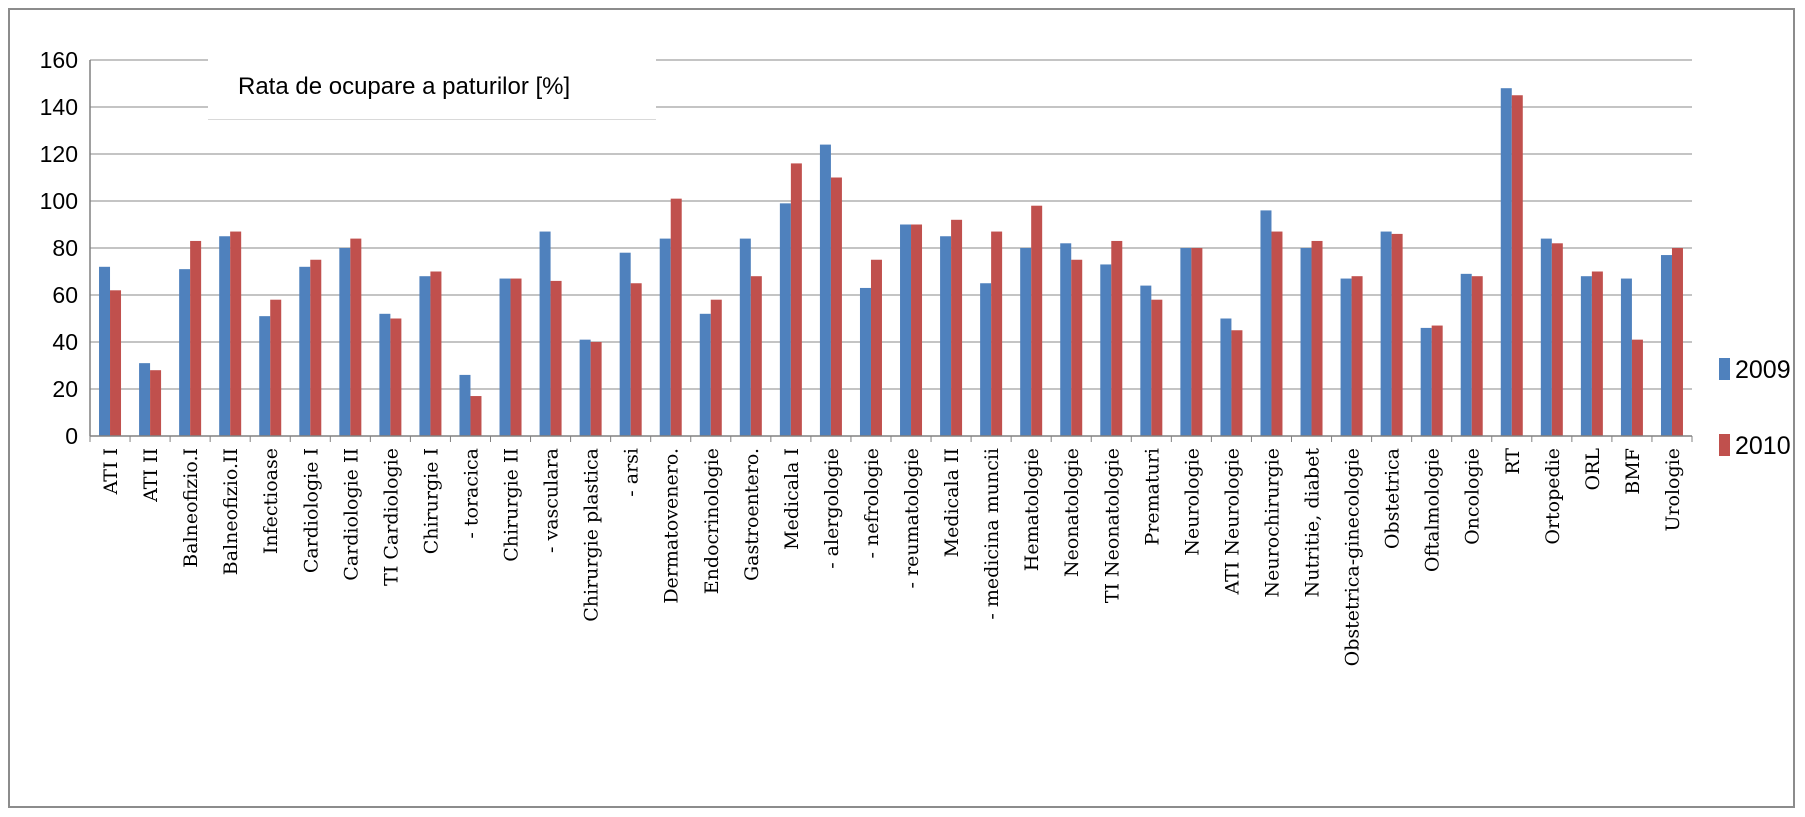 The height and width of the screenshot is (817, 1805). Describe the element at coordinates (712, 521) in the screenshot. I see `x-tick-label: Endocrinologie` at that location.